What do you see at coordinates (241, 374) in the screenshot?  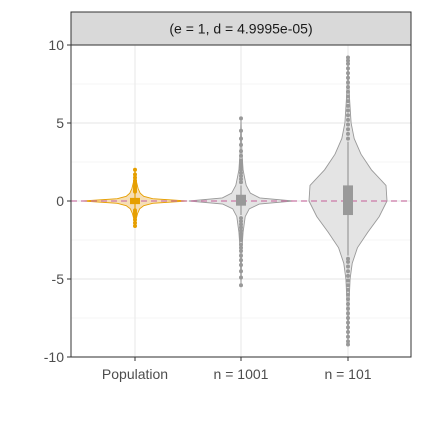 I see `x-tick-label: n = 1001` at bounding box center [241, 374].